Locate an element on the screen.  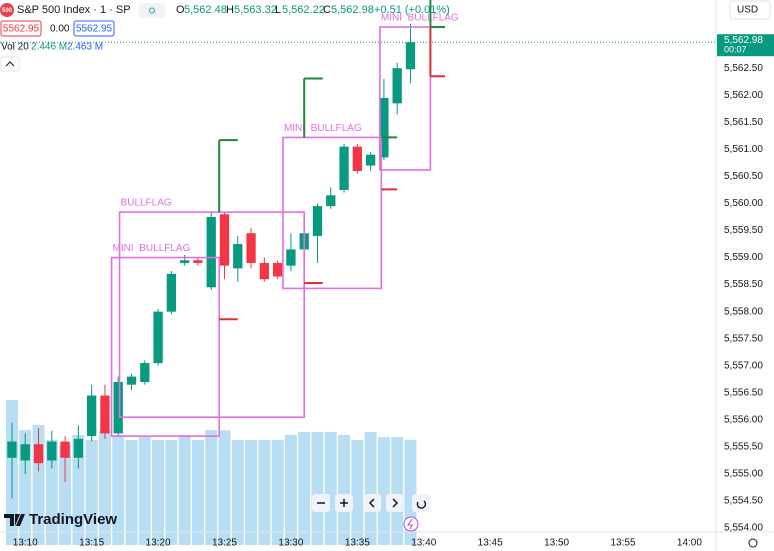
volume-label: Vol 20 is located at coordinates (15, 47).